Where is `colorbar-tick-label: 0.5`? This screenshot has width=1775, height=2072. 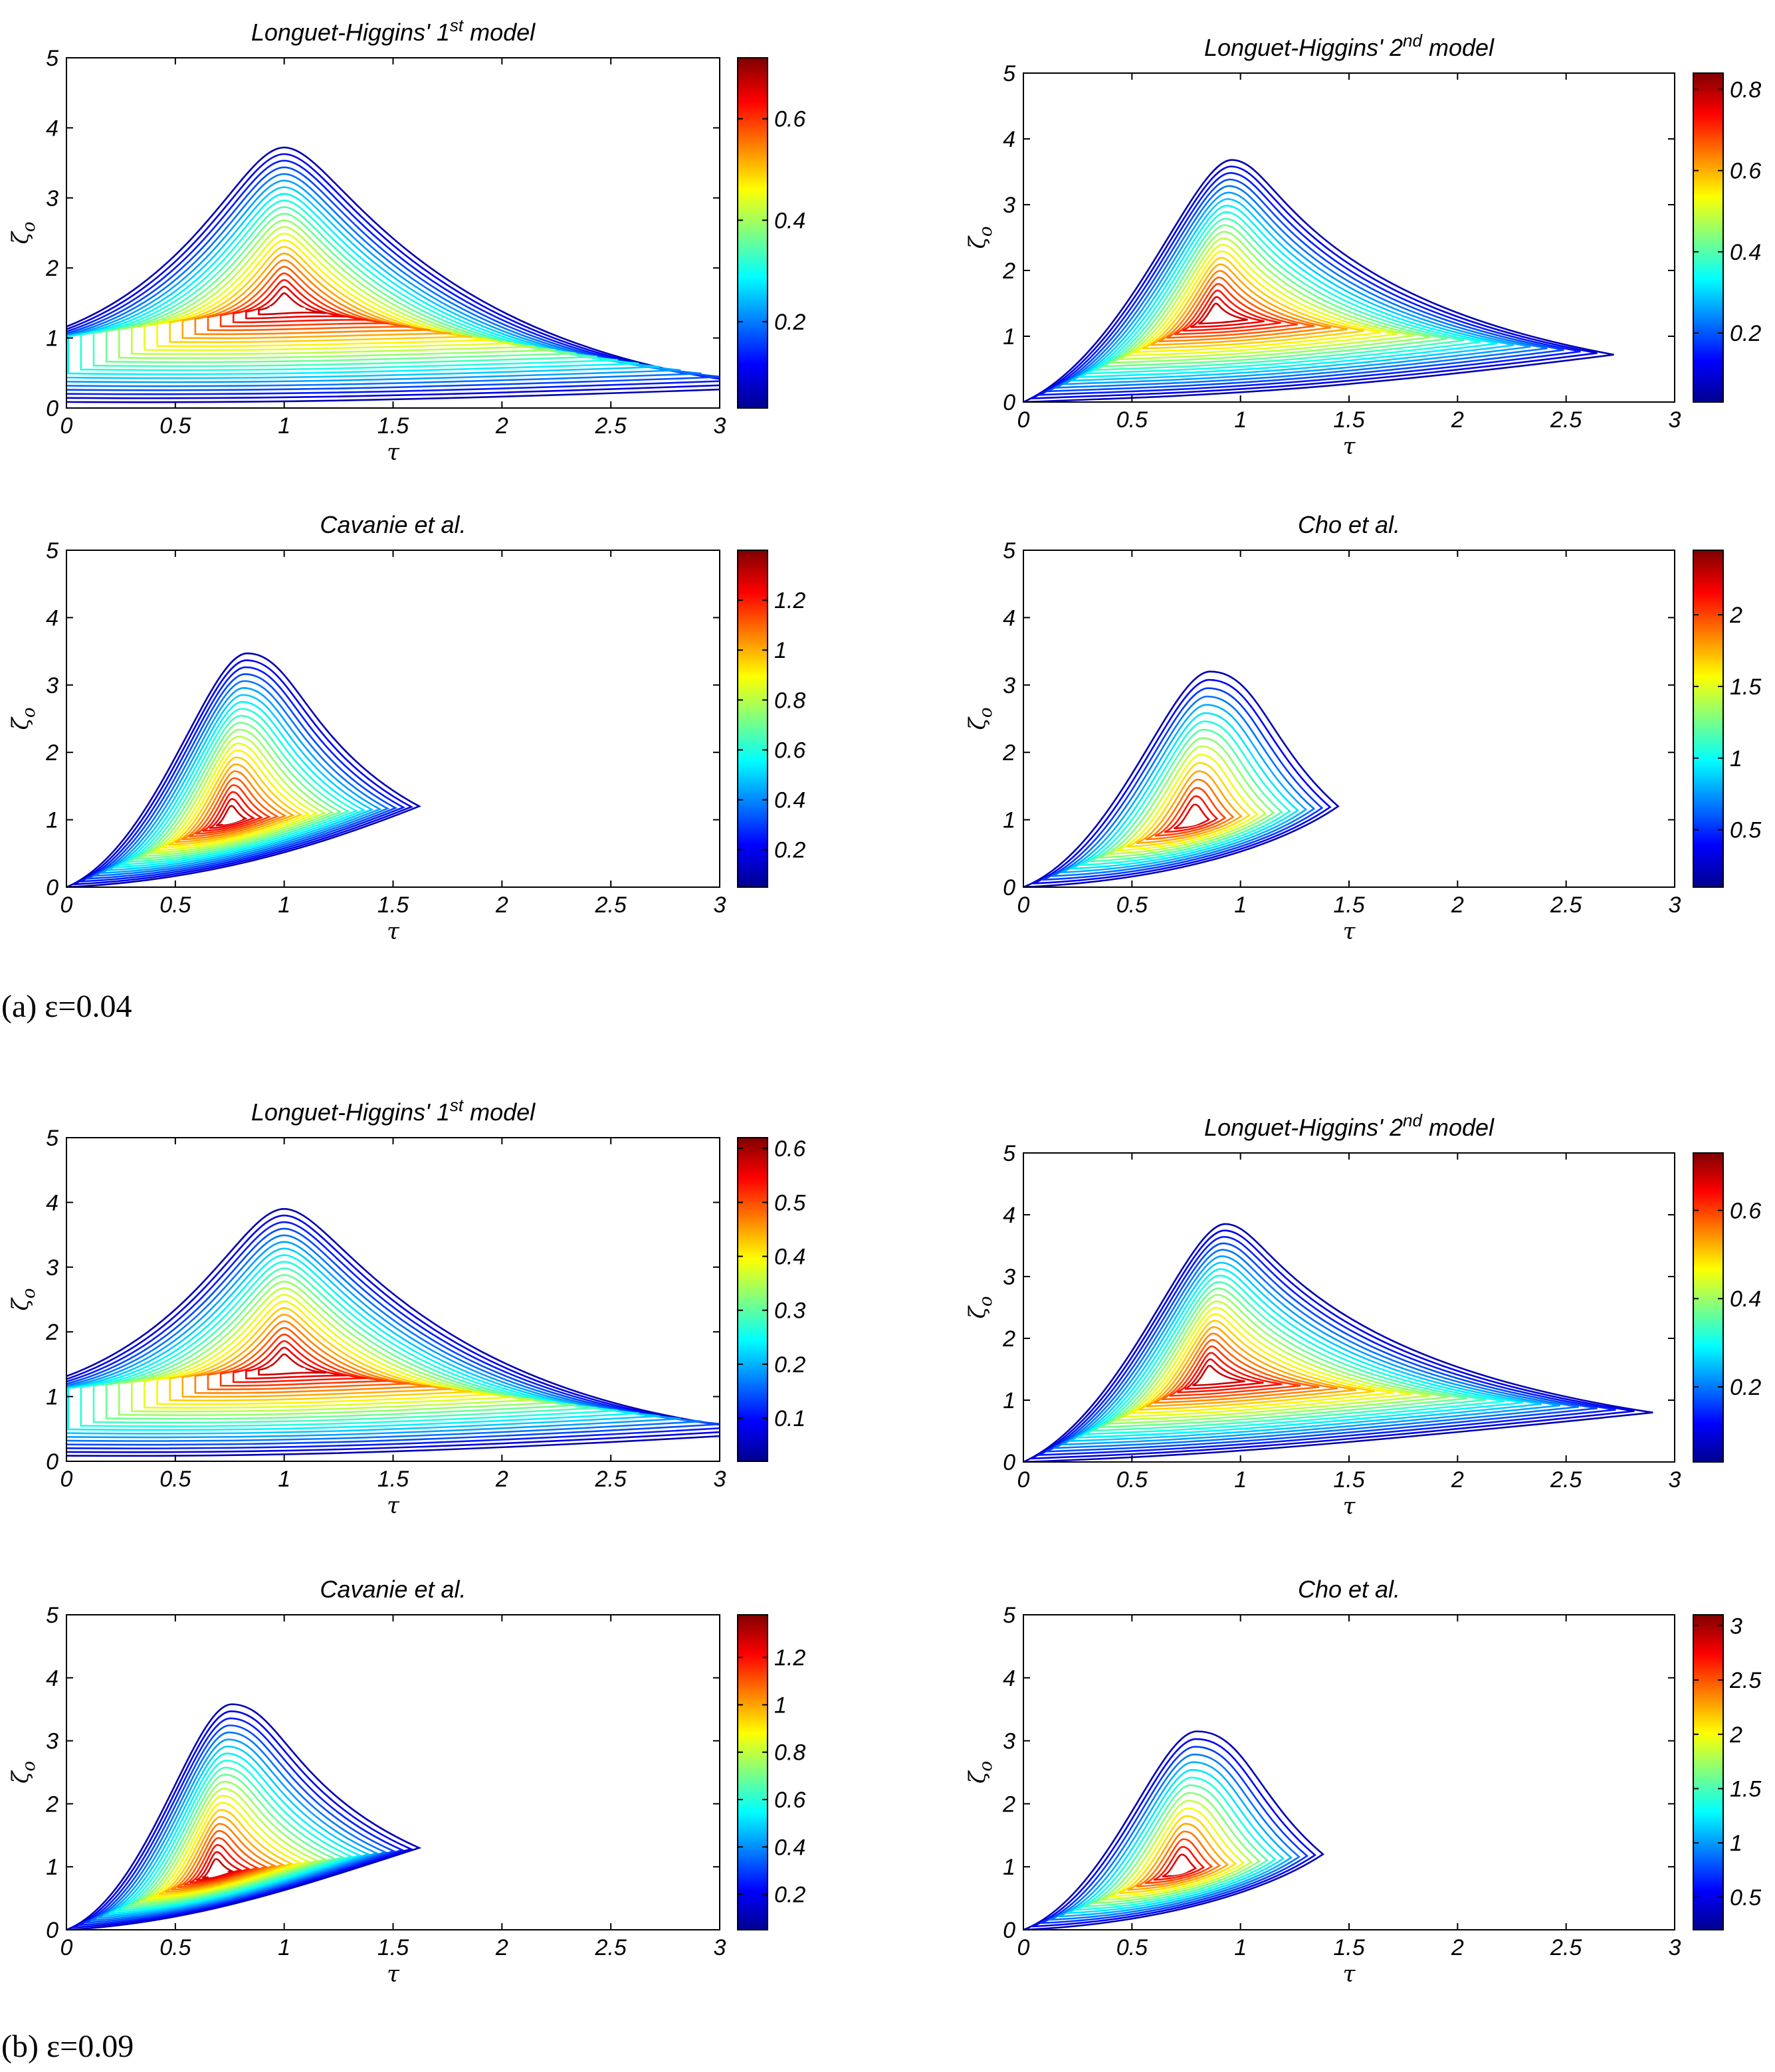
colorbar-tick-label: 0.5 is located at coordinates (1745, 830).